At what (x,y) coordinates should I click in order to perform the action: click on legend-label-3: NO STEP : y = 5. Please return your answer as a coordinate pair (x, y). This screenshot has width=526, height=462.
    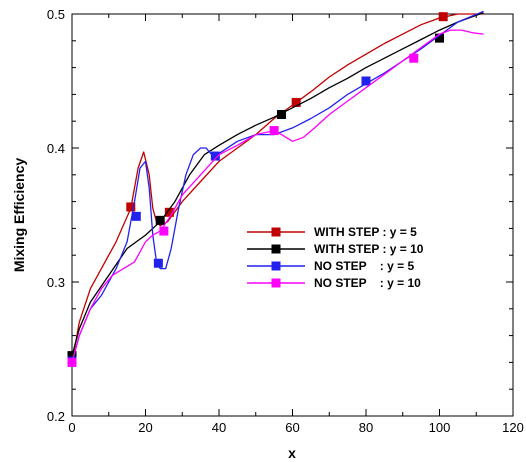
    Looking at the image, I should click on (364, 266).